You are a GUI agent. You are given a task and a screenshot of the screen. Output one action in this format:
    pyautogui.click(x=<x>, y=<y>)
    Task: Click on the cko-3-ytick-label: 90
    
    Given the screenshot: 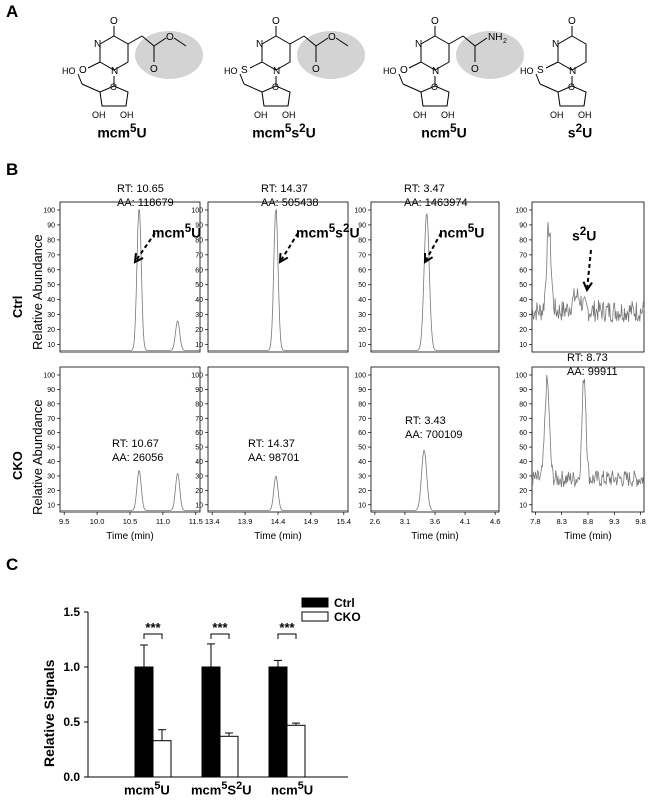 What is the action you would take?
    pyautogui.click(x=362, y=390)
    